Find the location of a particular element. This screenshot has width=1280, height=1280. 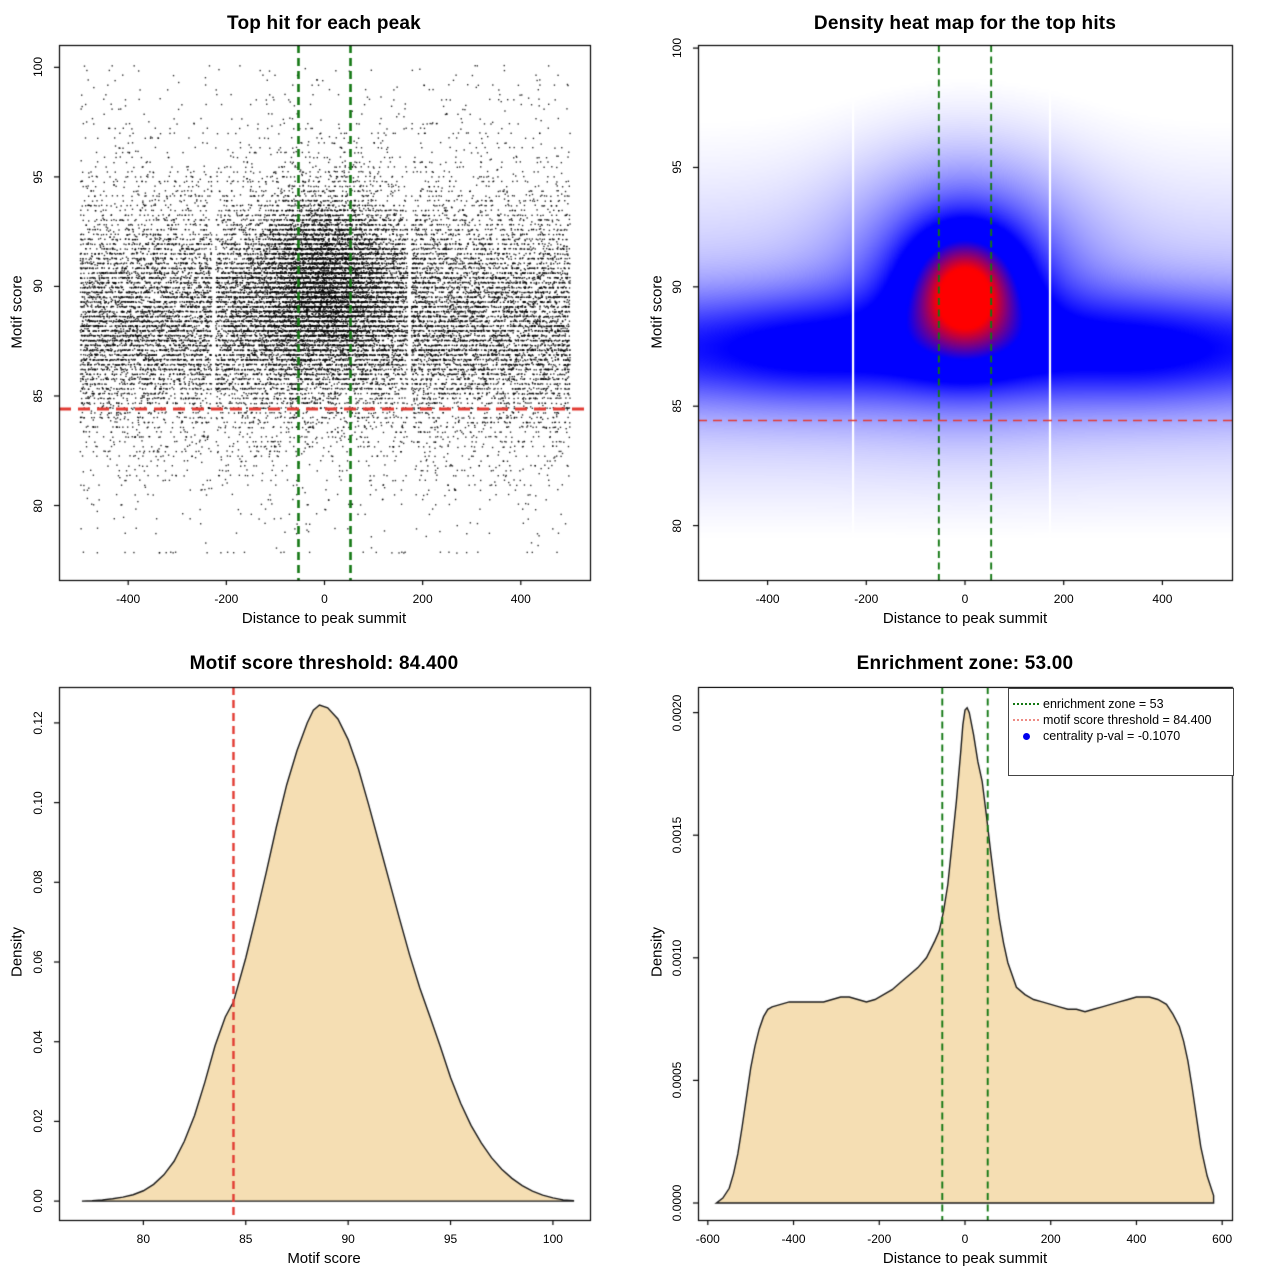

distance-density-panel-title: Enrichment zone: 53.00 is located at coordinates (965, 663).